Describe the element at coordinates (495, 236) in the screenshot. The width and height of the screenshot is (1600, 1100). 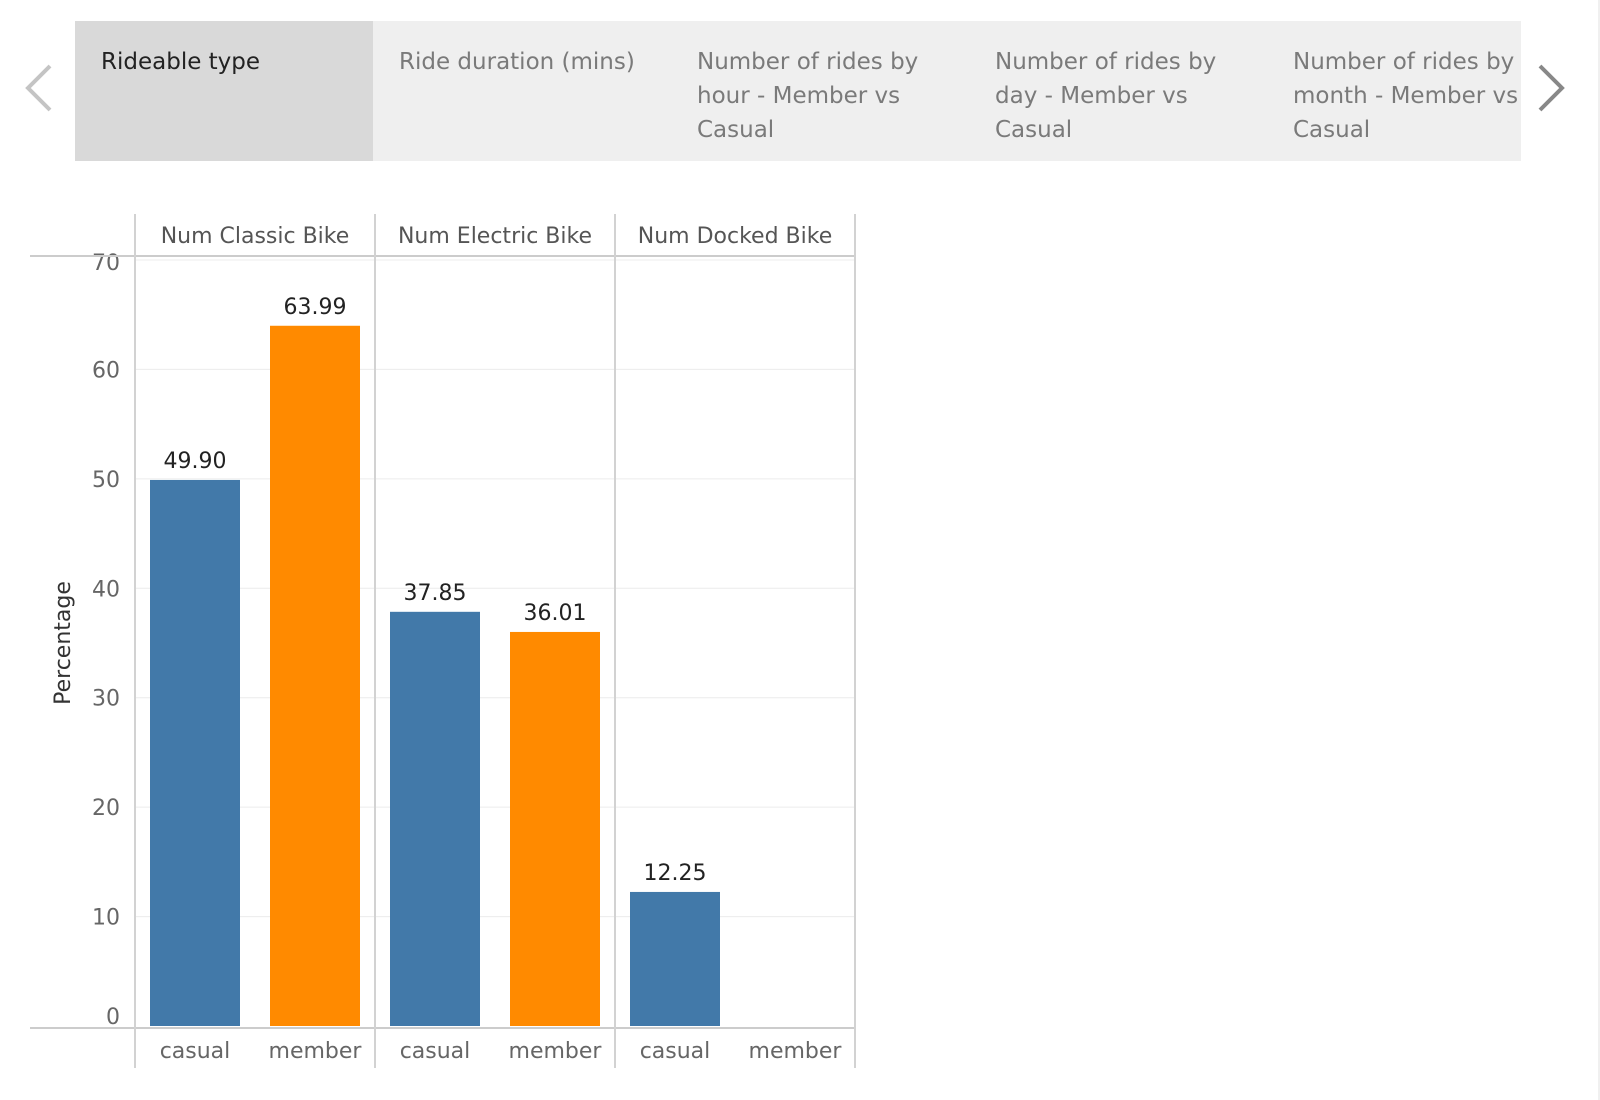
I see `panel-header: Num Electric Bike` at that location.